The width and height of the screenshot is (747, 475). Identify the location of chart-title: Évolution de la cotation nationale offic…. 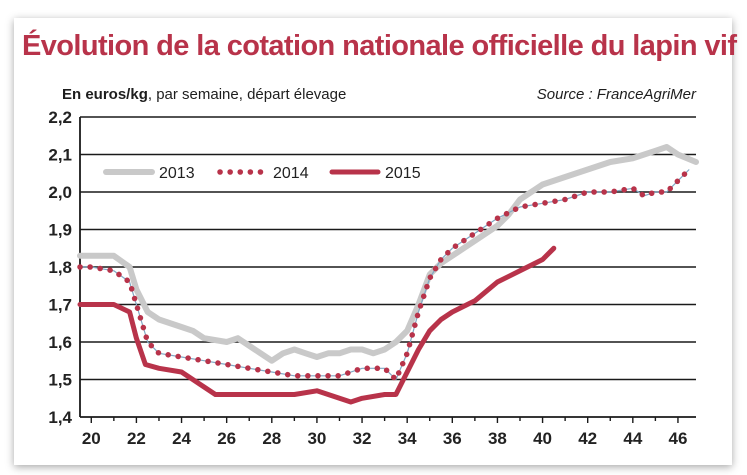
(379, 46).